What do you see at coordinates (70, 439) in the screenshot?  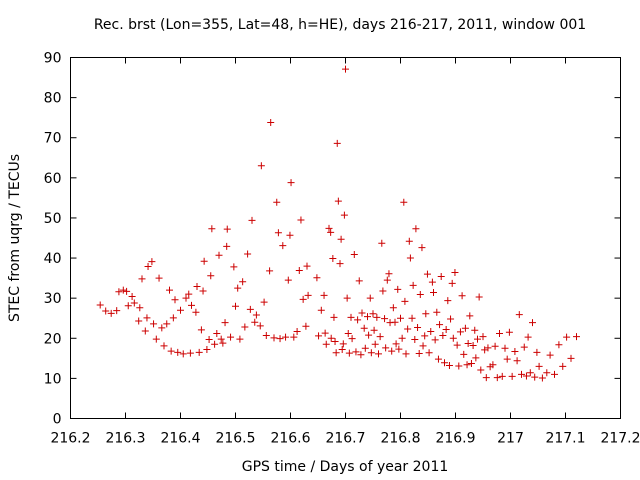 I see `x-tick-label: 216.2` at bounding box center [70, 439].